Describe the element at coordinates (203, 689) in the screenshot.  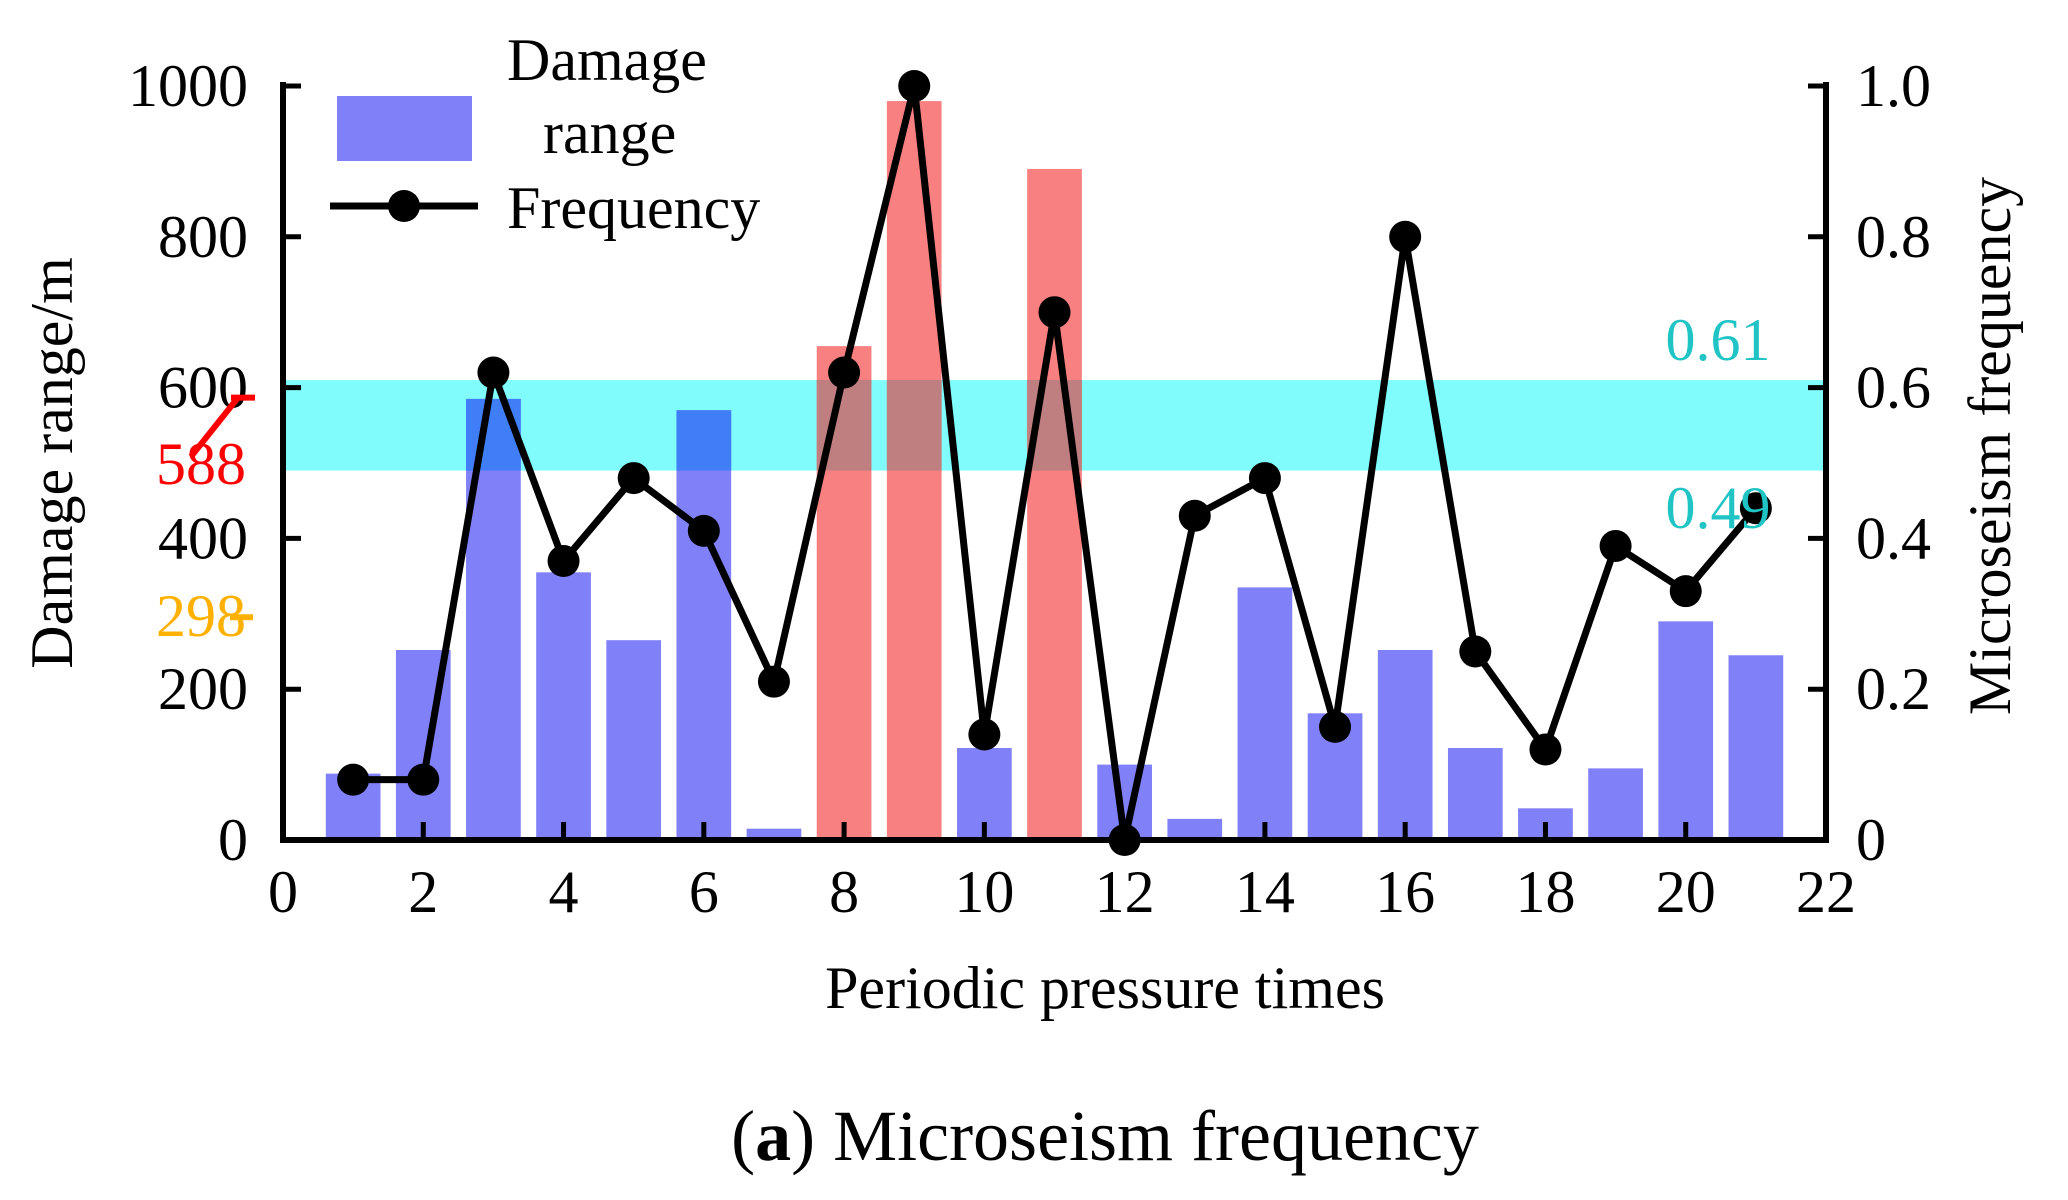
I see `y-left-tick-label-200: 200` at that location.